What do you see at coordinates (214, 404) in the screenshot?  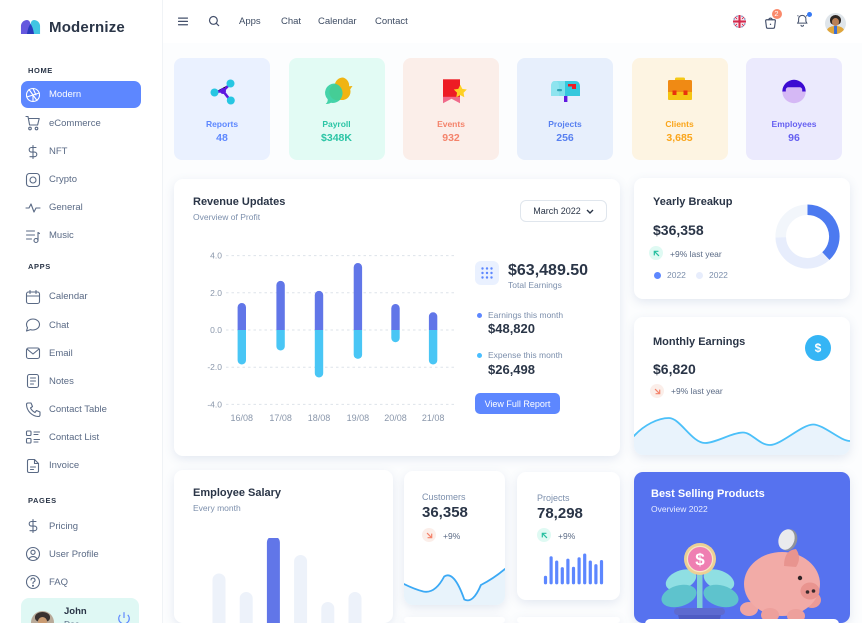 I see `svg-text: -4.0` at bounding box center [214, 404].